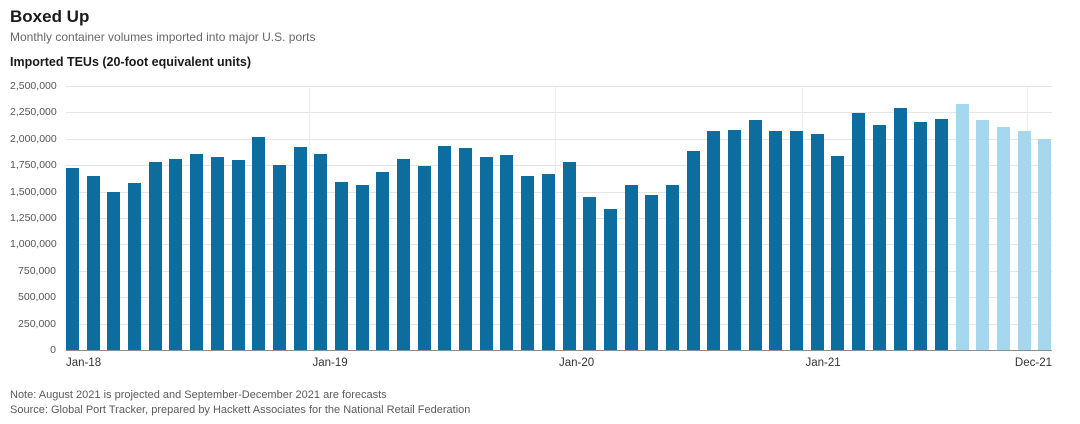 Image resolution: width=1080 pixels, height=424 pixels. What do you see at coordinates (33, 86) in the screenshot?
I see `y-axis-tick-label: 2,500,000` at bounding box center [33, 86].